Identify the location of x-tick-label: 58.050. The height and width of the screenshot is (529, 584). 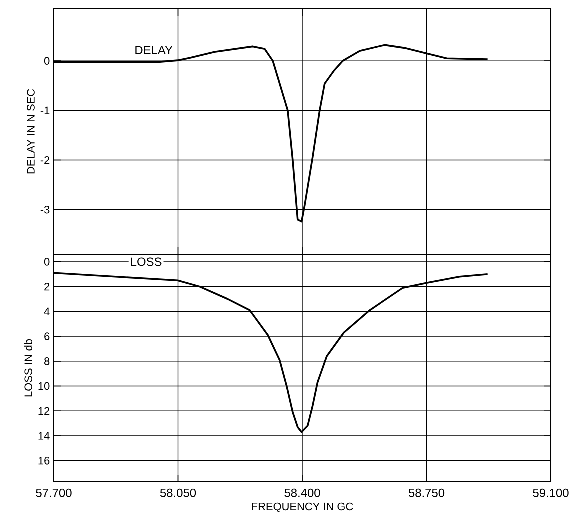
(178, 493).